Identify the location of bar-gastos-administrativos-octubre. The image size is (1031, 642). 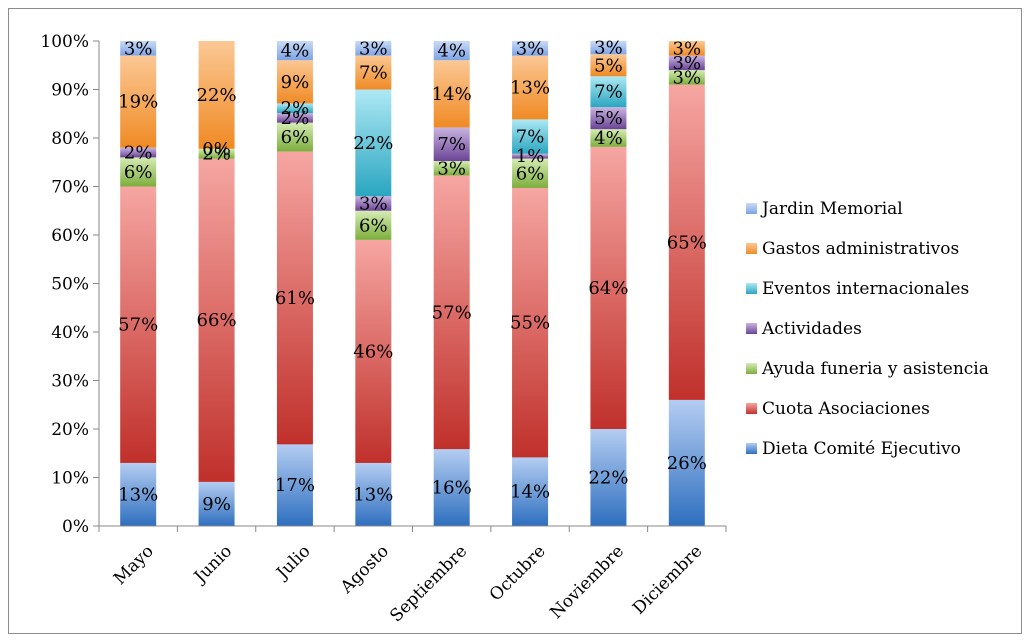
(530, 87).